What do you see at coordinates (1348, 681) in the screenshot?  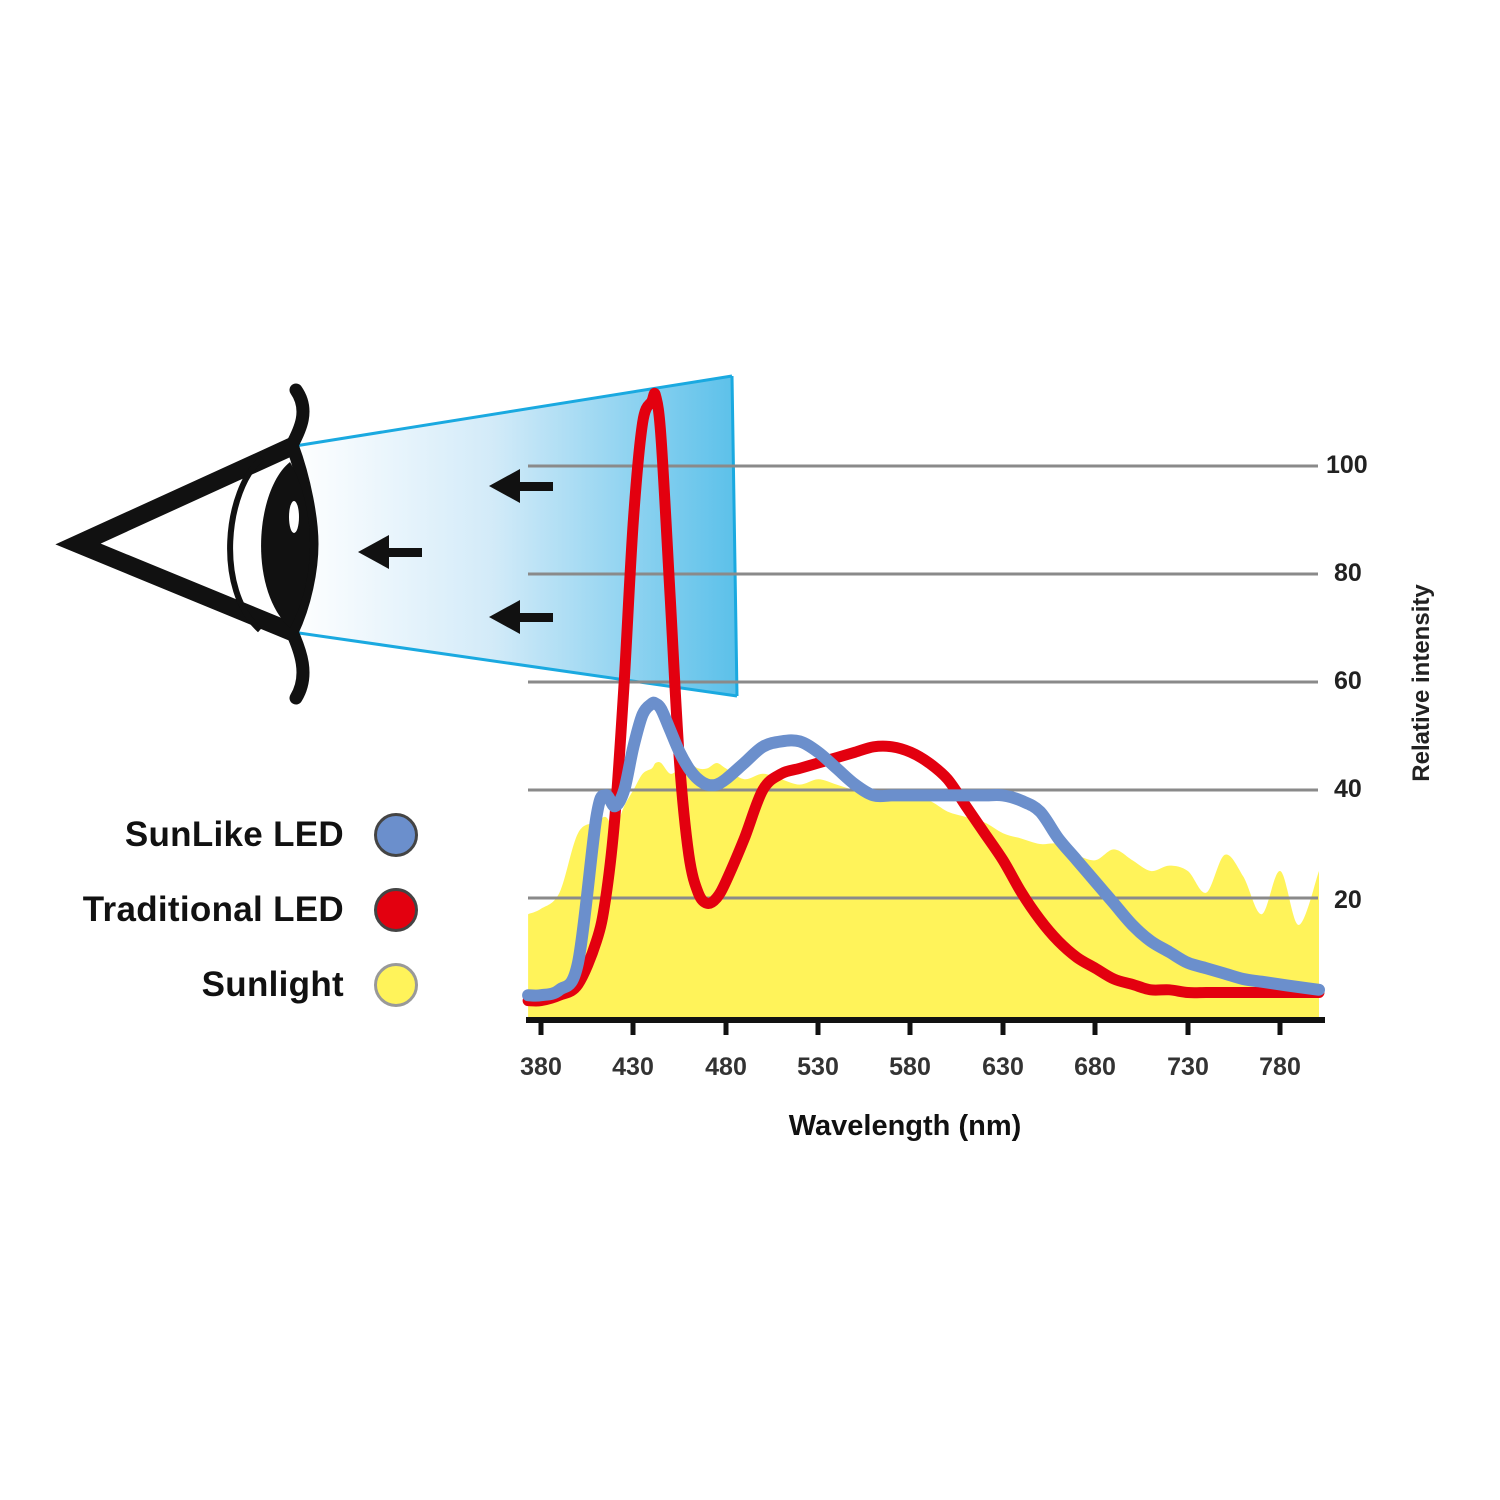 I see `y-tick-label: 60` at bounding box center [1348, 681].